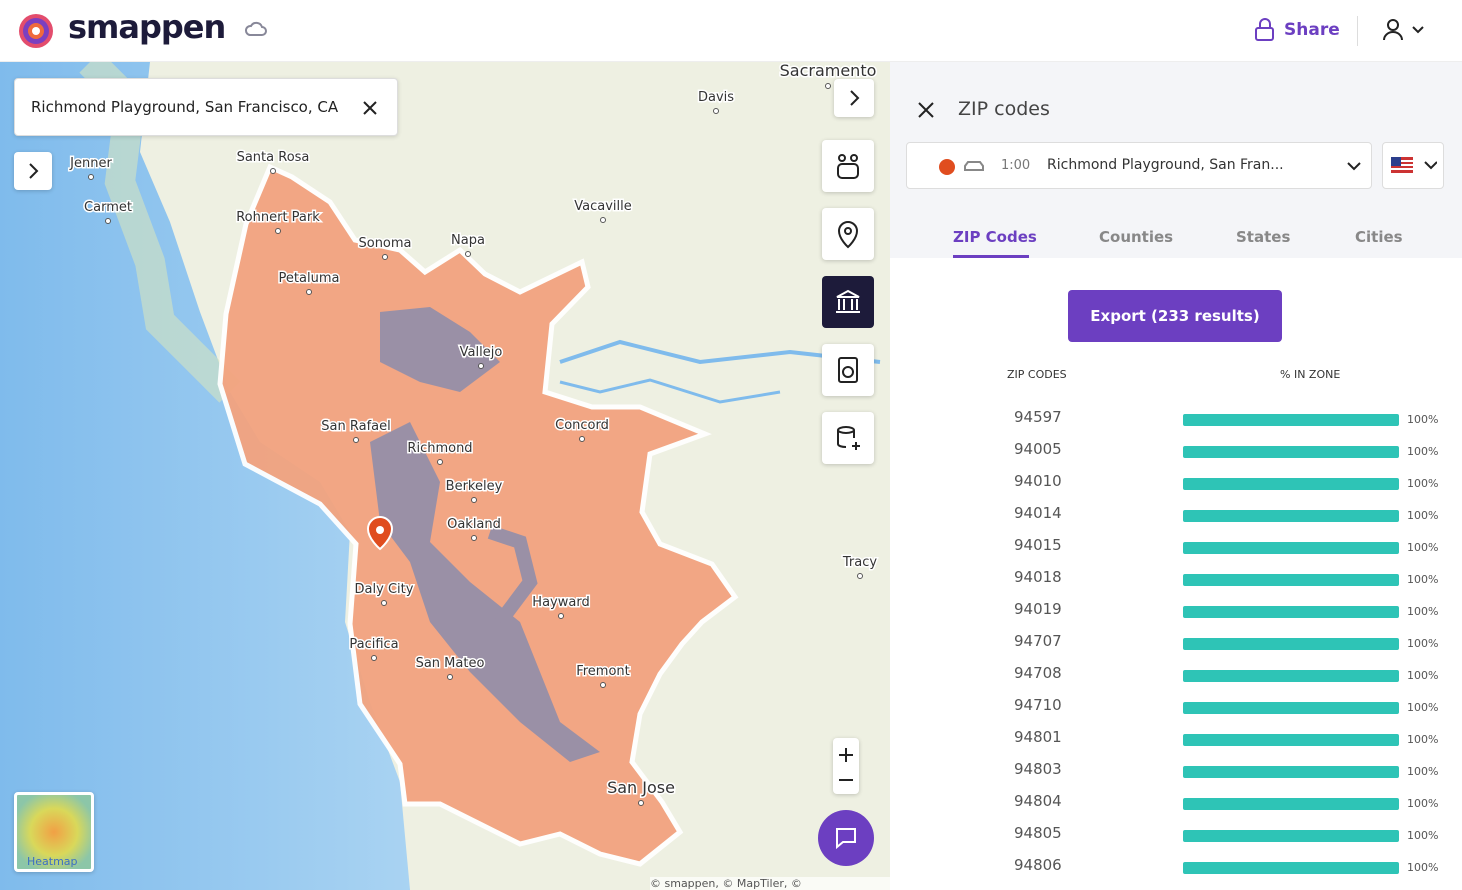  Describe the element at coordinates (33, 171) in the screenshot. I see `expand-button` at that location.